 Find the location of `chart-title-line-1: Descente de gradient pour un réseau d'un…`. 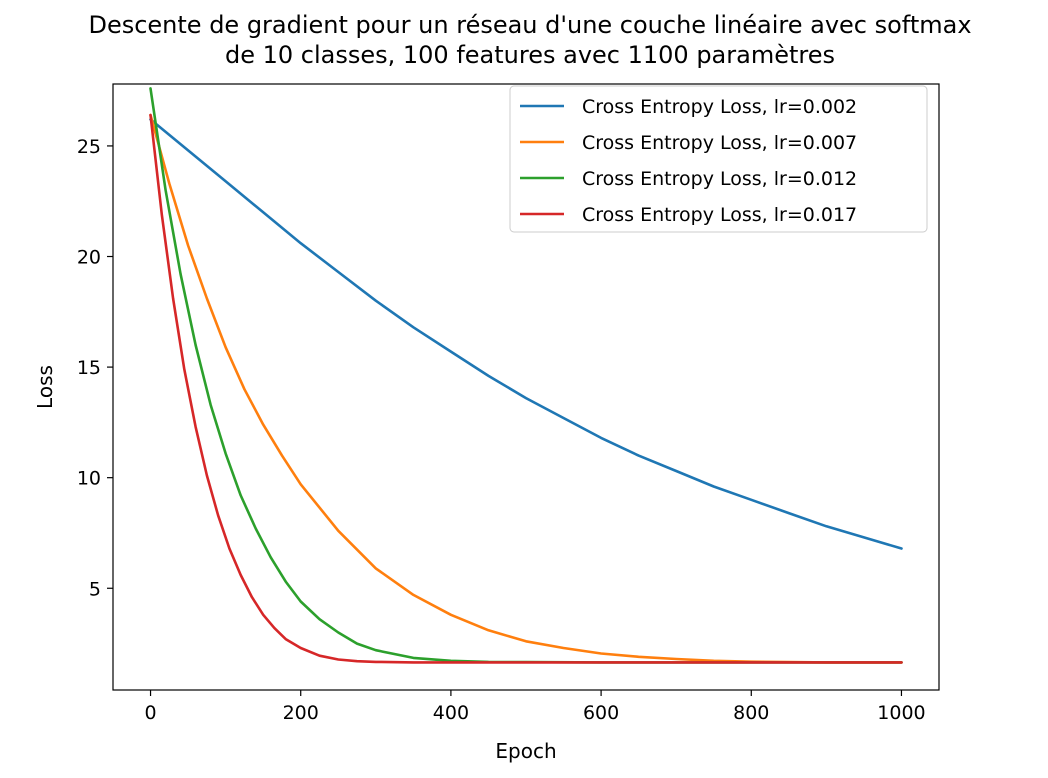

chart-title-line-1: Descente de gradient pour un réseau d'un… is located at coordinates (529, 25).